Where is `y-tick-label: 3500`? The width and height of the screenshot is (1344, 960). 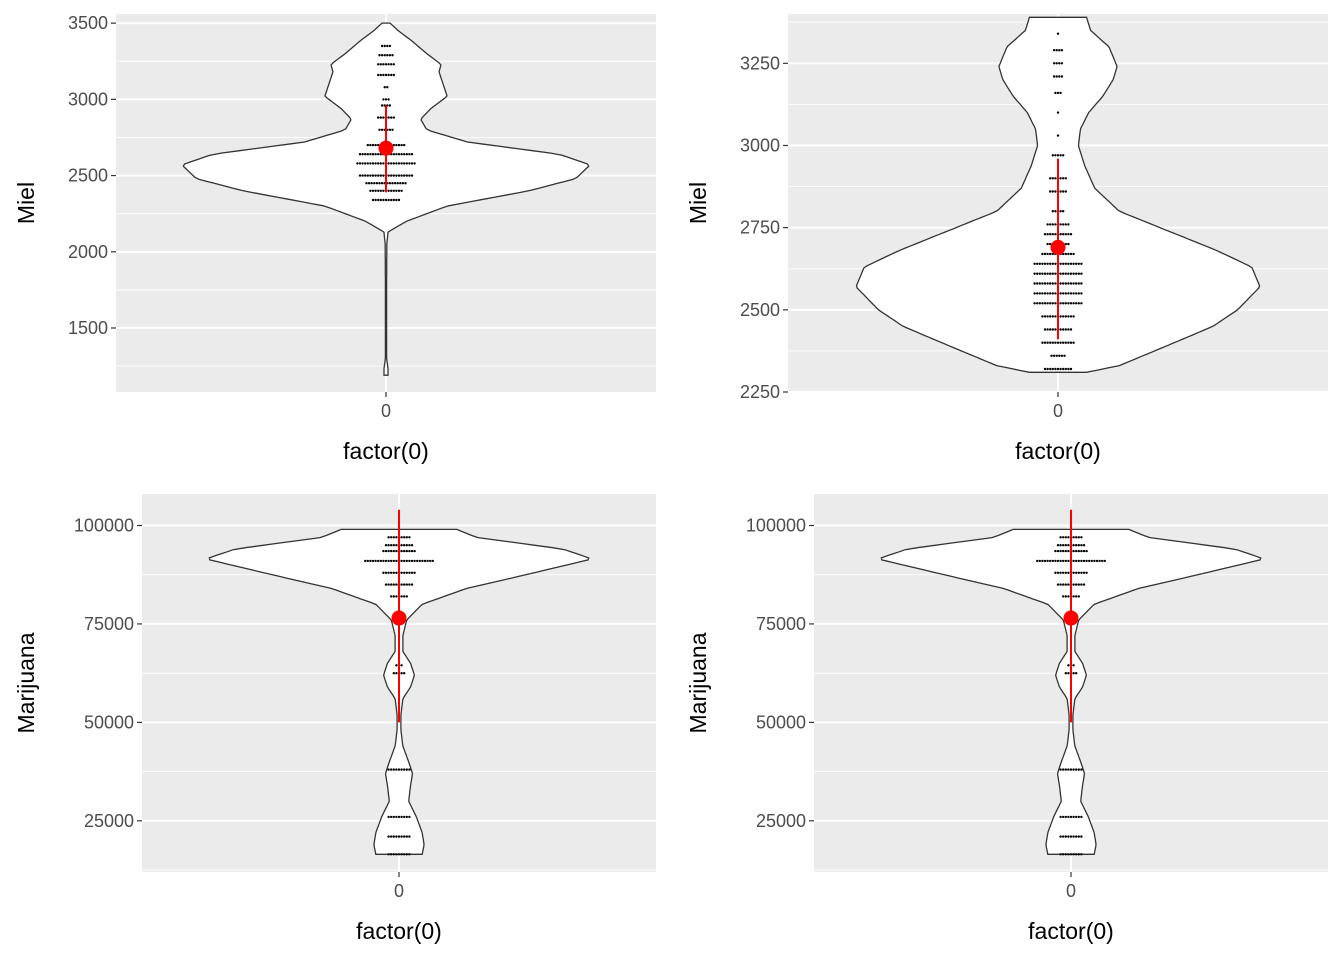
y-tick-label: 3500 is located at coordinates (88, 23).